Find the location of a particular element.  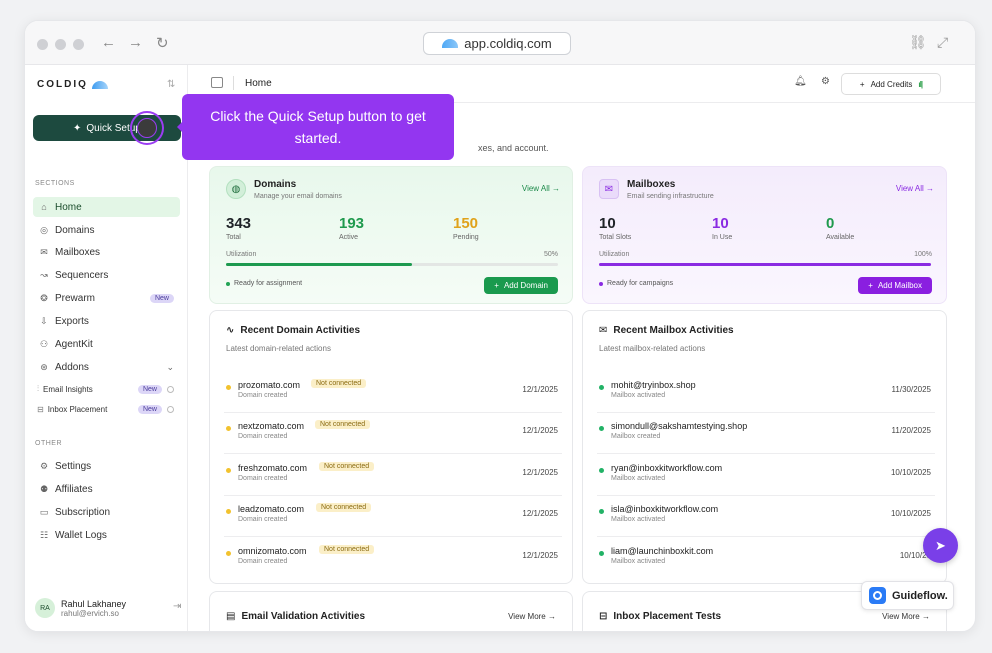

sidebar-item-wallet-logs: ☷ Wallet Logs is located at coordinates (106, 535).